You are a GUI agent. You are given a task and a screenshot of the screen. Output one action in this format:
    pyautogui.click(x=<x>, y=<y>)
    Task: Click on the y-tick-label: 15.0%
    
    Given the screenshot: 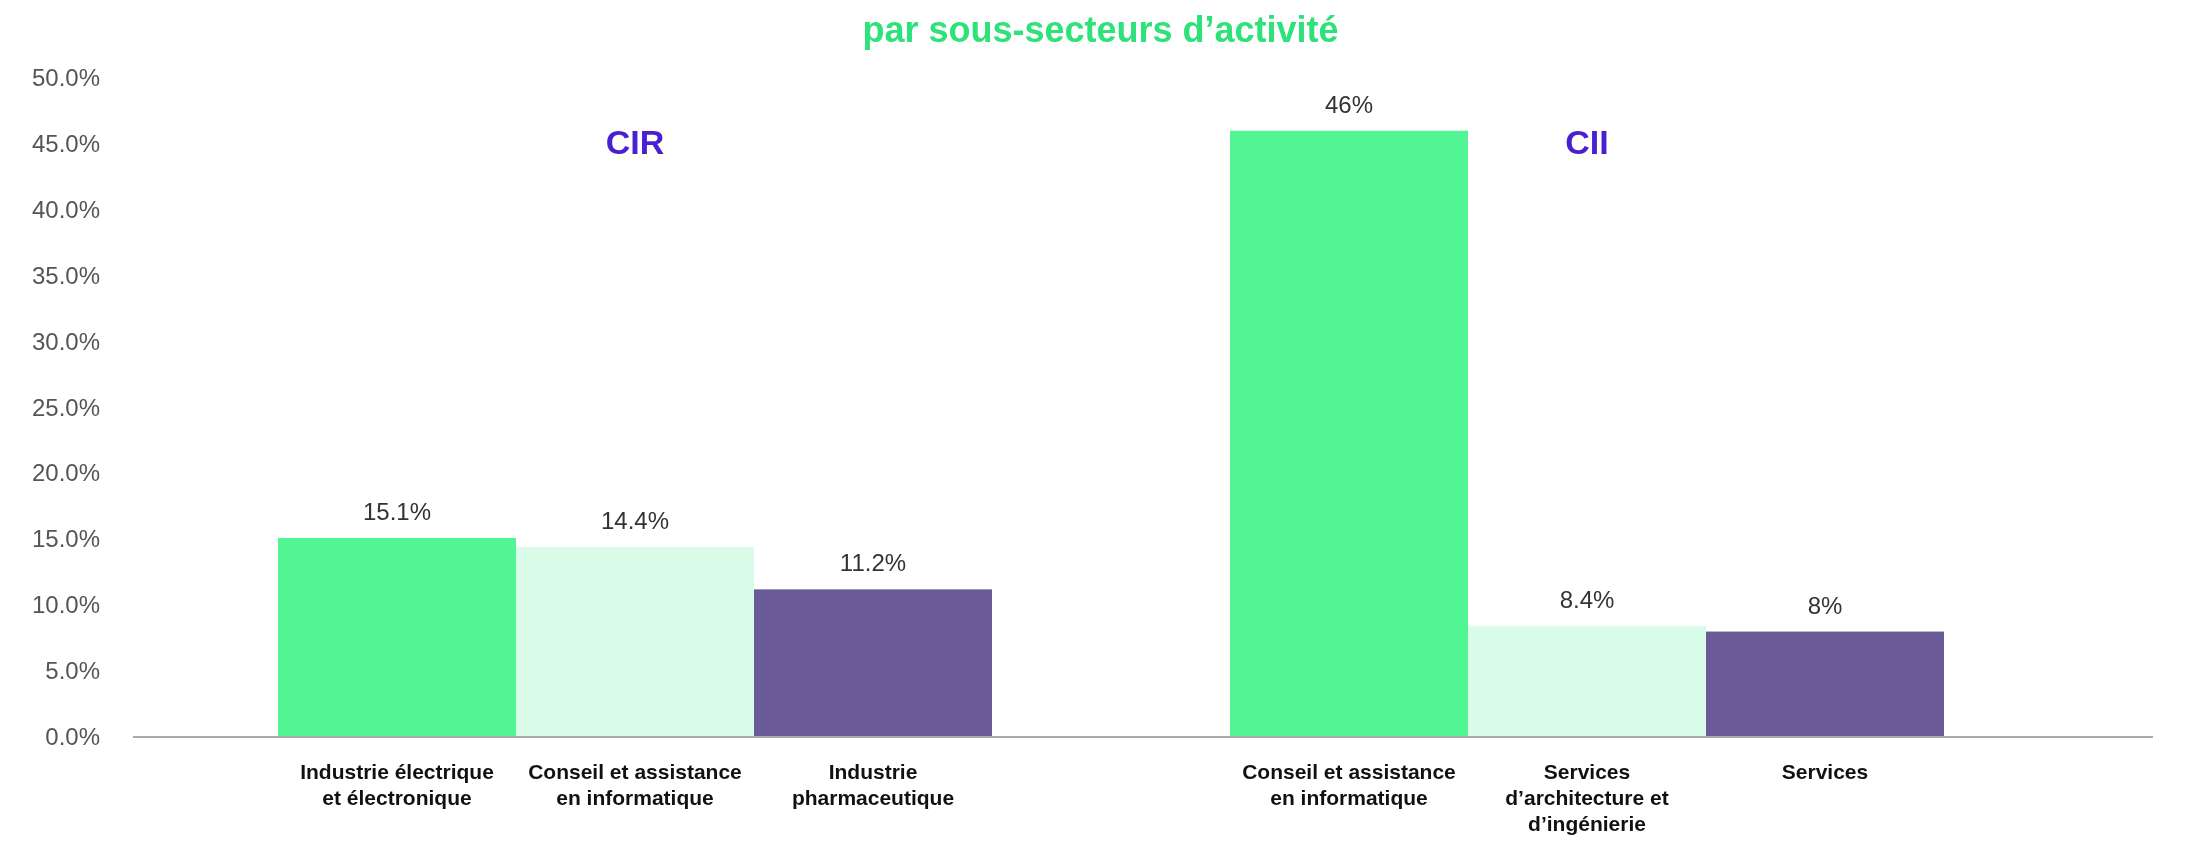 What is the action you would take?
    pyautogui.click(x=65, y=539)
    